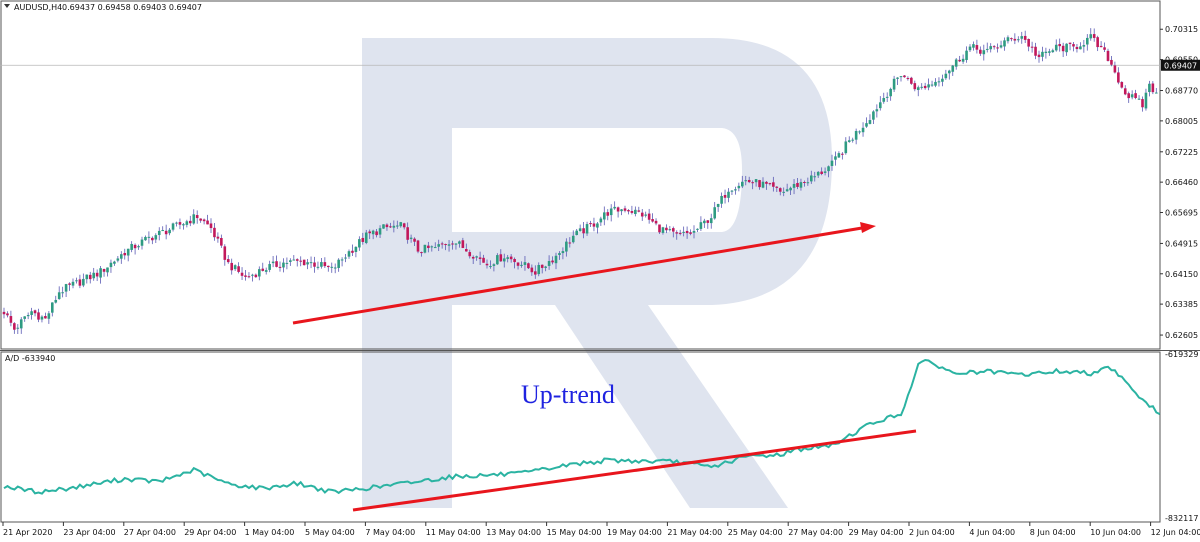  Describe the element at coordinates (30, 358) in the screenshot. I see `indicator-label: A/D -633940` at that location.